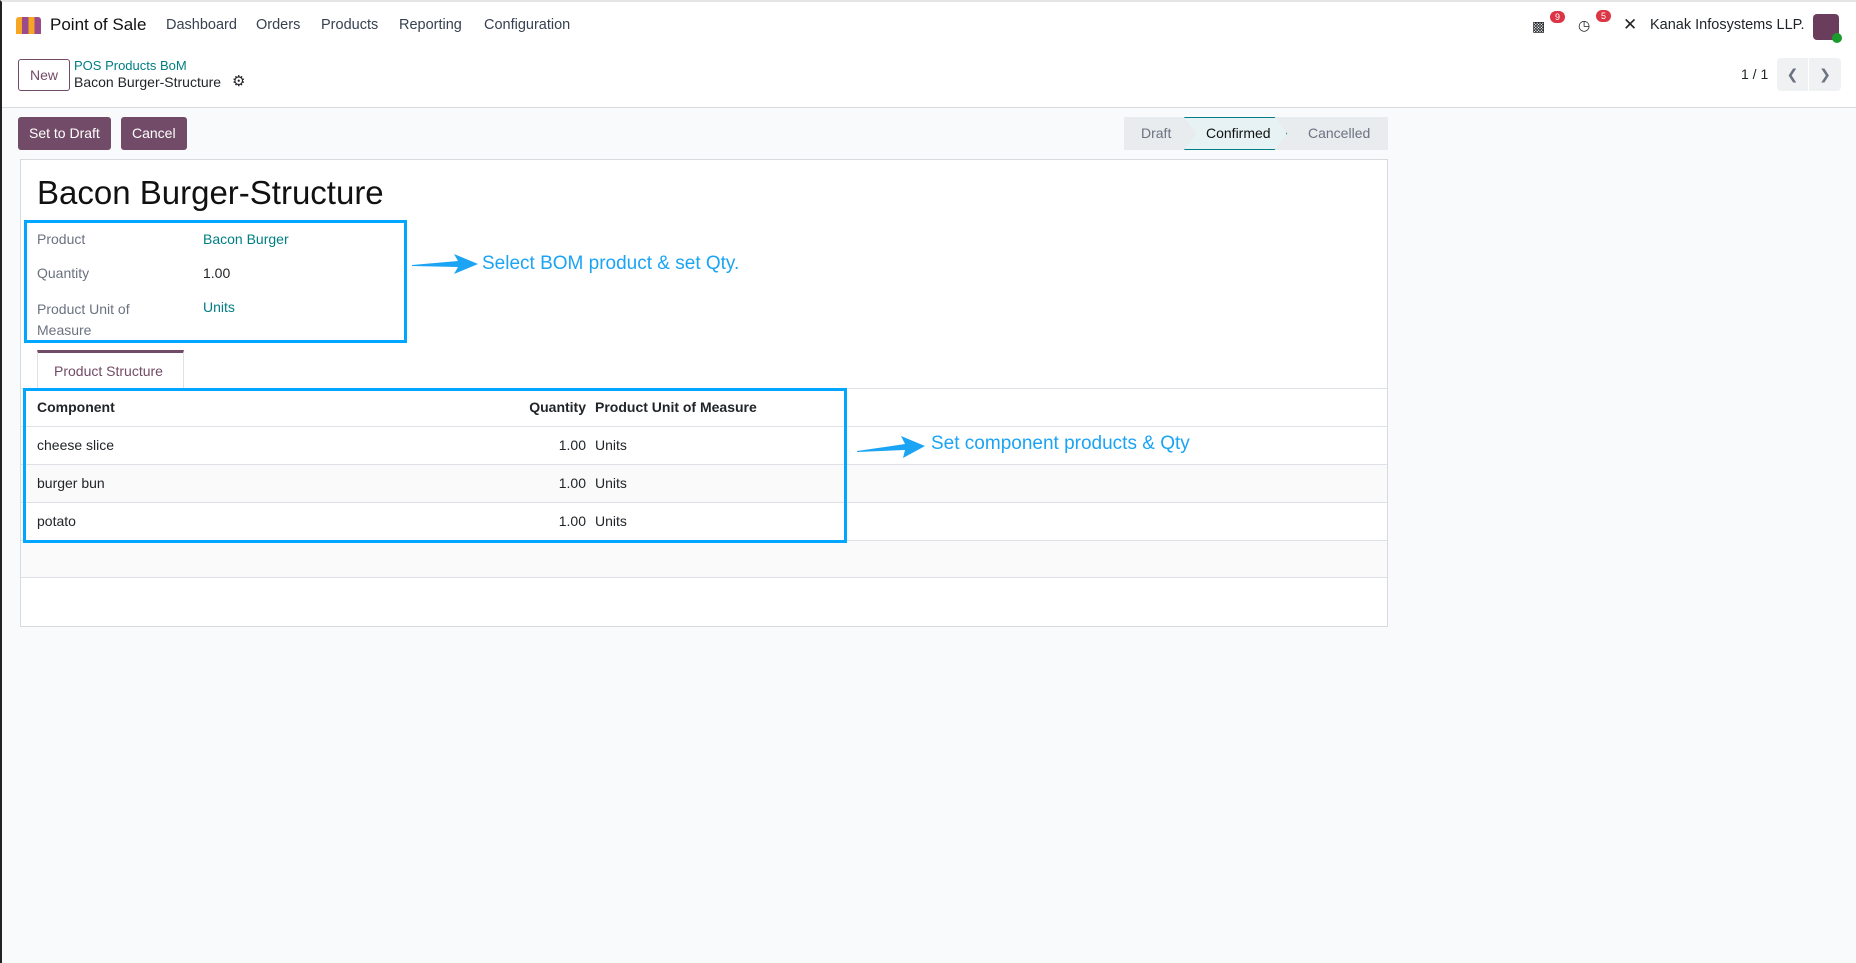  Describe the element at coordinates (246, 239) in the screenshot. I see `product-field: Bacon Burger` at that location.